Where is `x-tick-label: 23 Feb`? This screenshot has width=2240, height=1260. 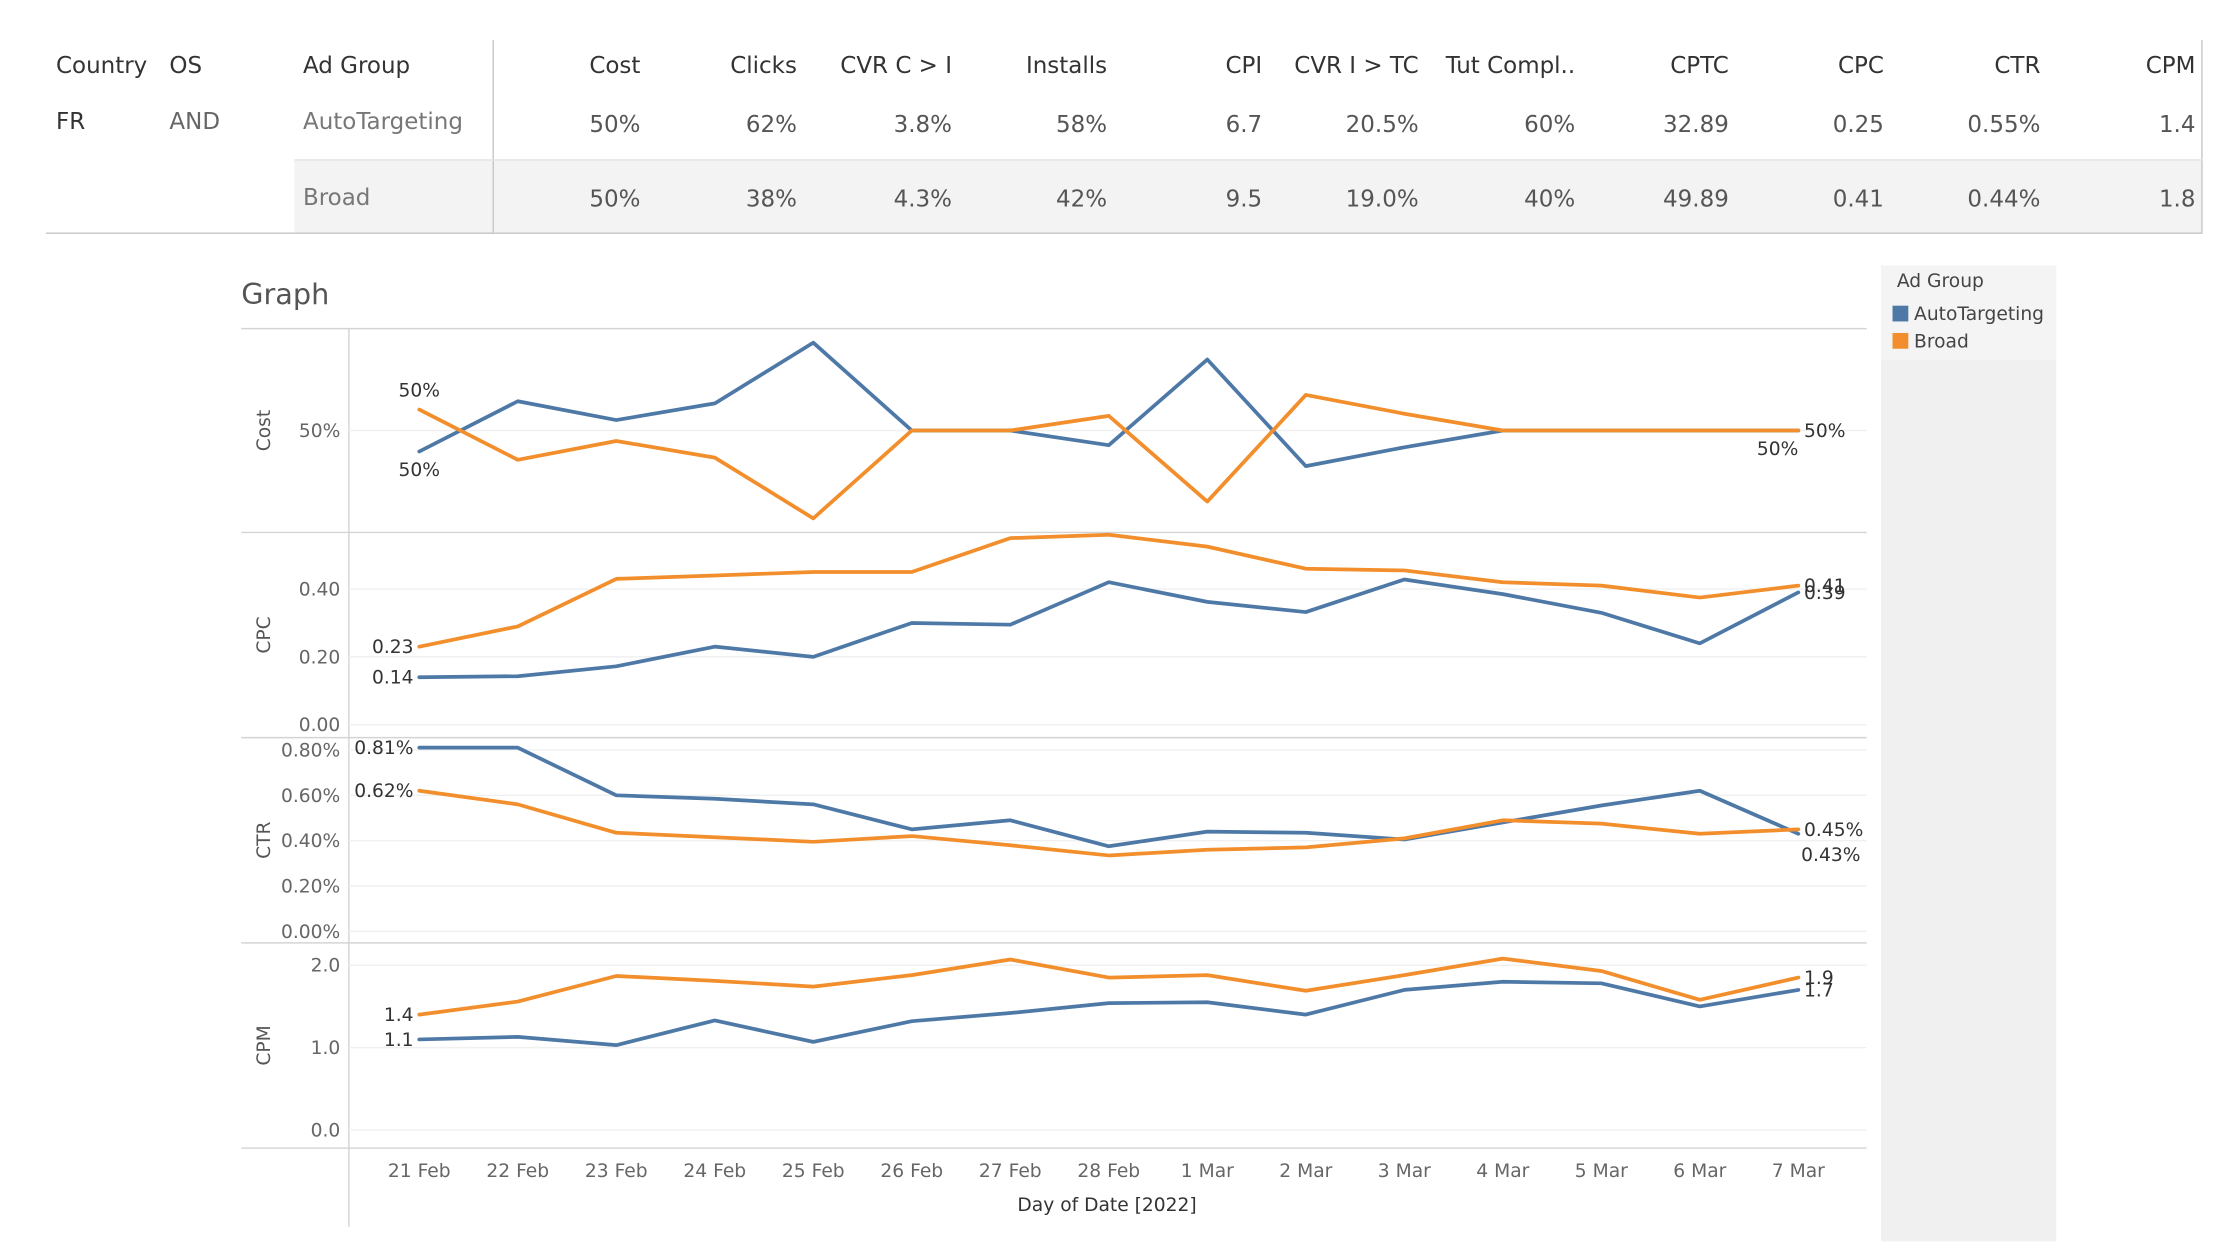 x-tick-label: 23 Feb is located at coordinates (616, 1171).